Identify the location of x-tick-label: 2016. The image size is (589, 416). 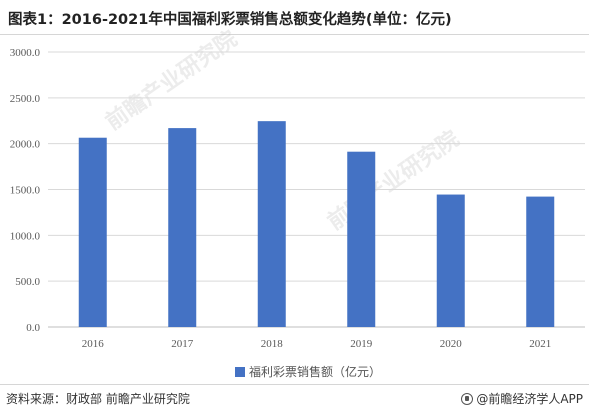
(93, 344).